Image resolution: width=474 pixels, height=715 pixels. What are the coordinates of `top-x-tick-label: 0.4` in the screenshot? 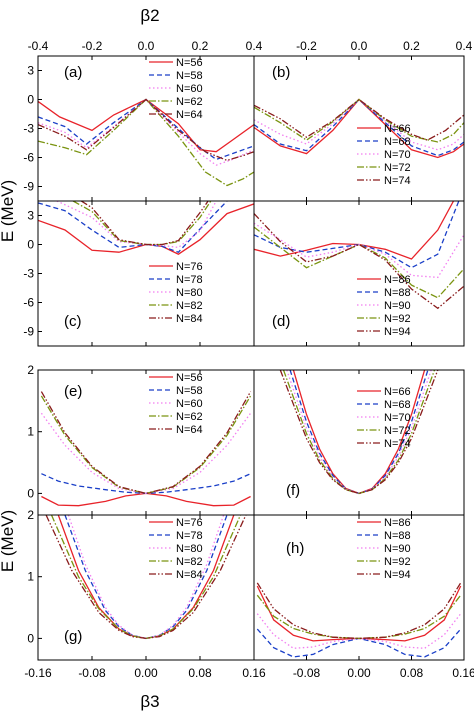 It's located at (464, 46).